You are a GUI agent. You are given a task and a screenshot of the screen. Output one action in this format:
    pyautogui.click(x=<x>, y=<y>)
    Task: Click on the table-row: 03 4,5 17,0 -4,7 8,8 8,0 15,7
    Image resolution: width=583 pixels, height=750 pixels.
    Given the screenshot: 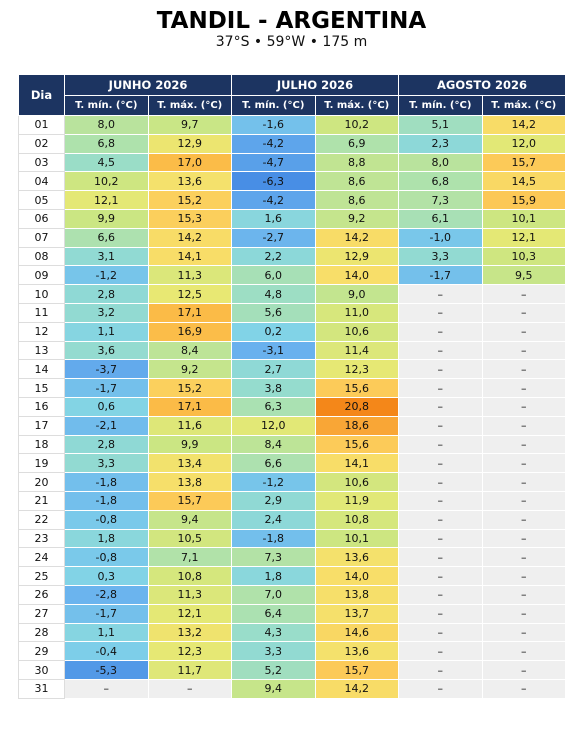 What is the action you would take?
    pyautogui.click(x=292, y=162)
    